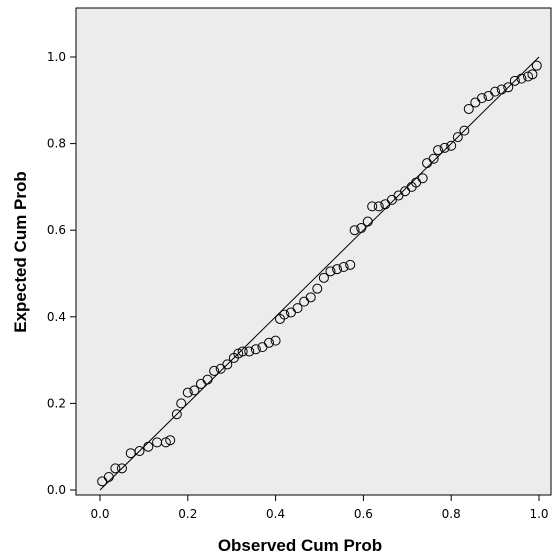  What do you see at coordinates (61, 273) in the screenshot?
I see `y-axis: 0.0 0.2 0.4 0.6 0.8 1.0` at bounding box center [61, 273].